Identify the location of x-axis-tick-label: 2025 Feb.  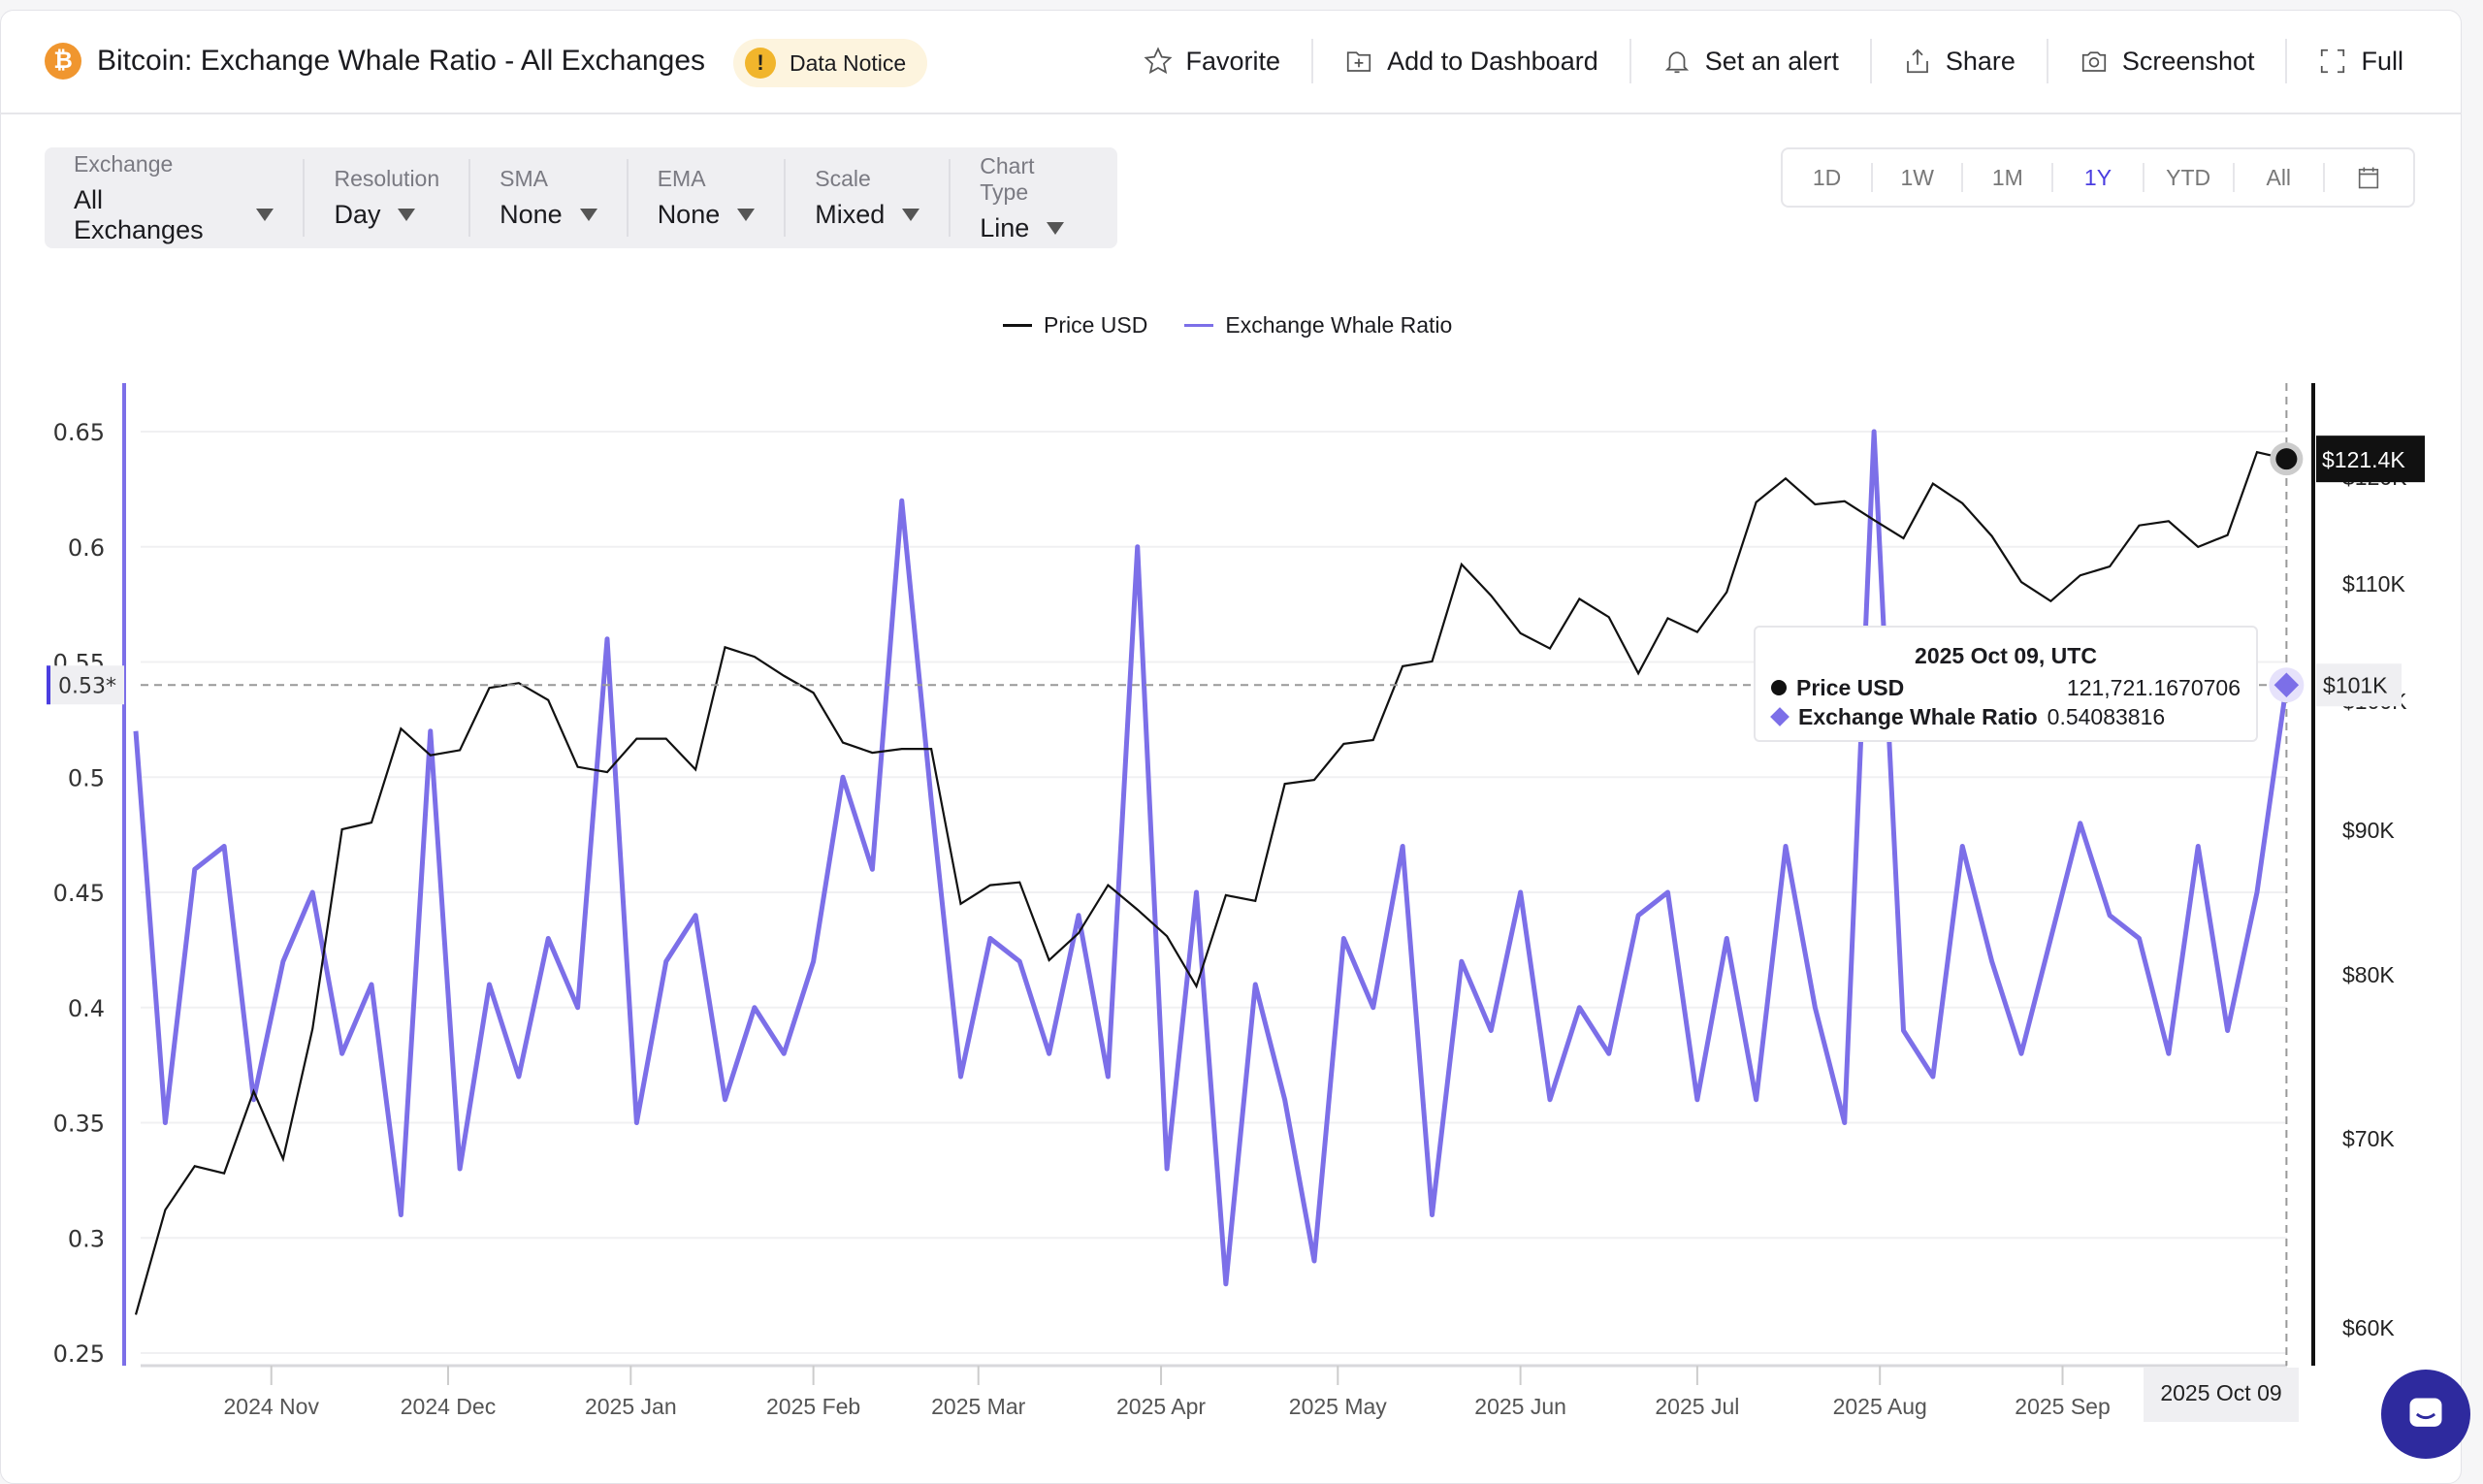
(813, 1406).